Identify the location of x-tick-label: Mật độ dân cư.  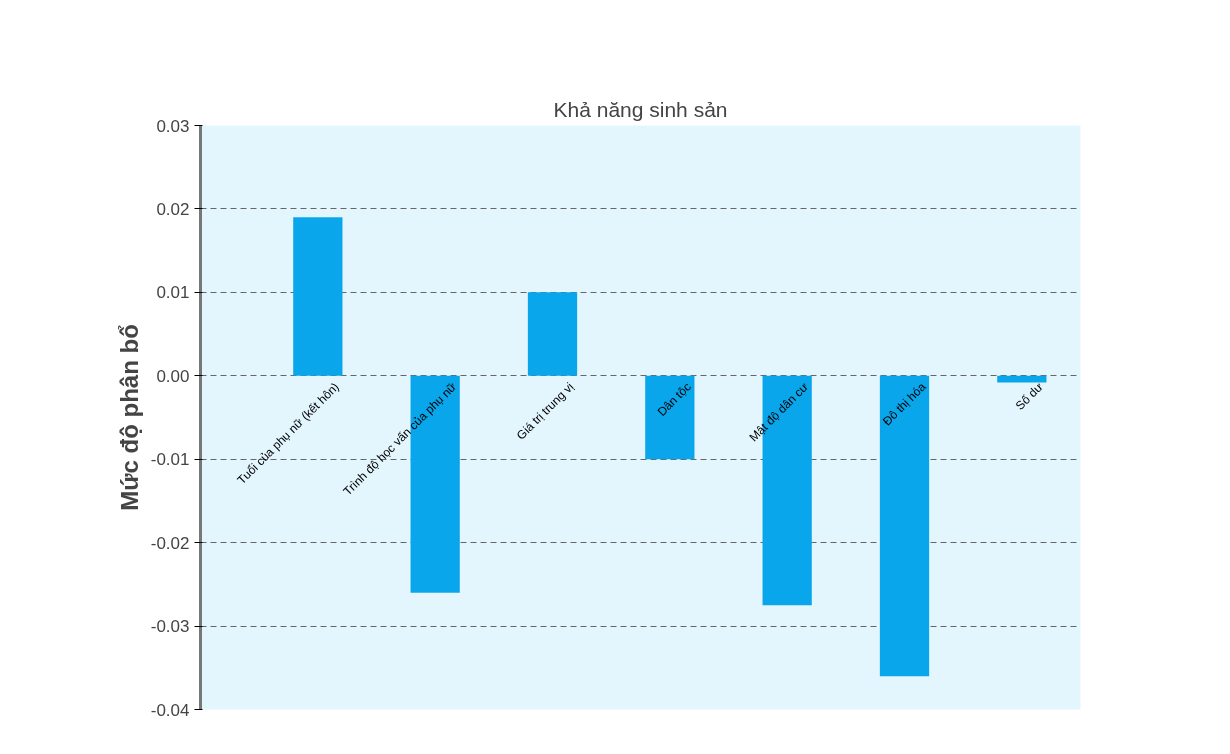
(779, 412).